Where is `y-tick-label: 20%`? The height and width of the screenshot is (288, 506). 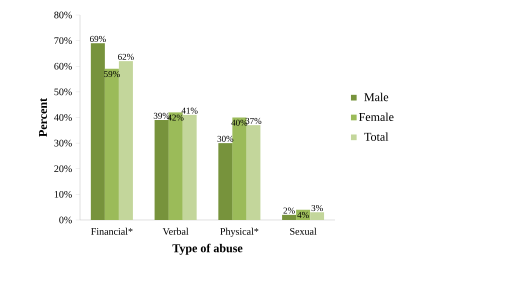 y-tick-label: 20% is located at coordinates (63, 168).